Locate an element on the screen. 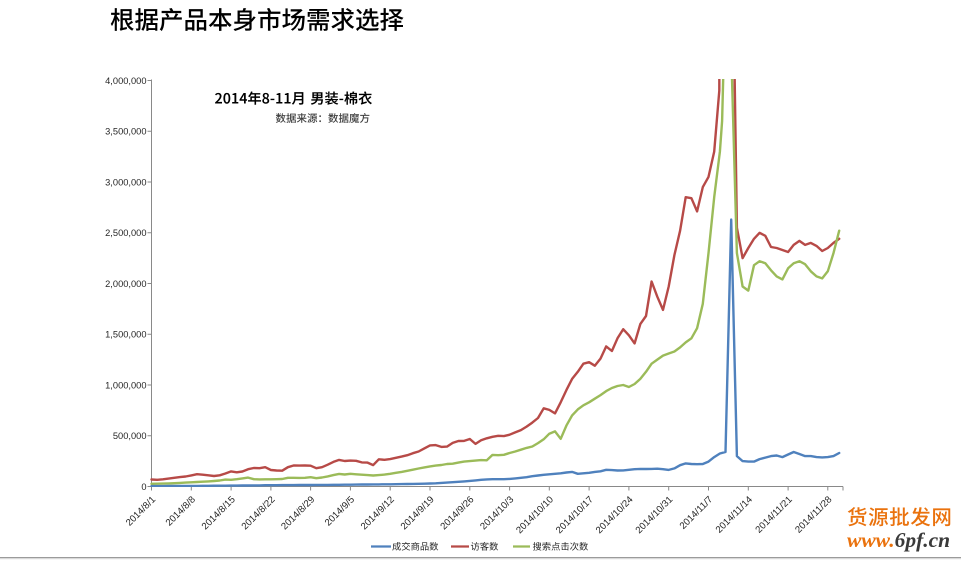 The height and width of the screenshot is (562, 961). svg-text: 1,000,000 is located at coordinates (125, 385).